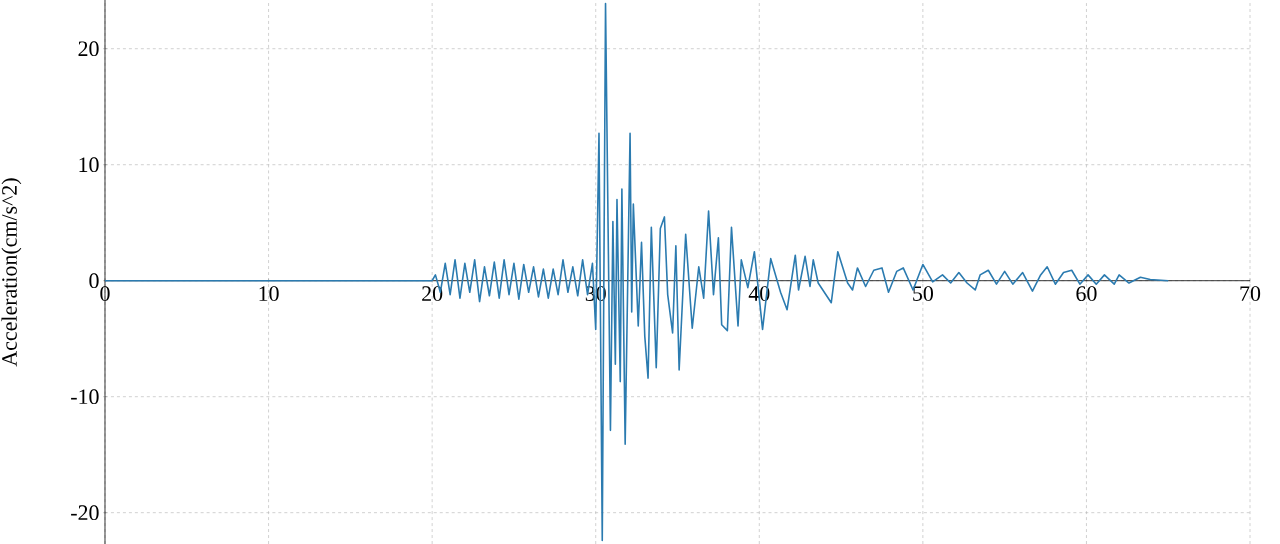 This screenshot has height=544, width=1280. What do you see at coordinates (269, 293) in the screenshot?
I see `x-tick-label: 10` at bounding box center [269, 293].